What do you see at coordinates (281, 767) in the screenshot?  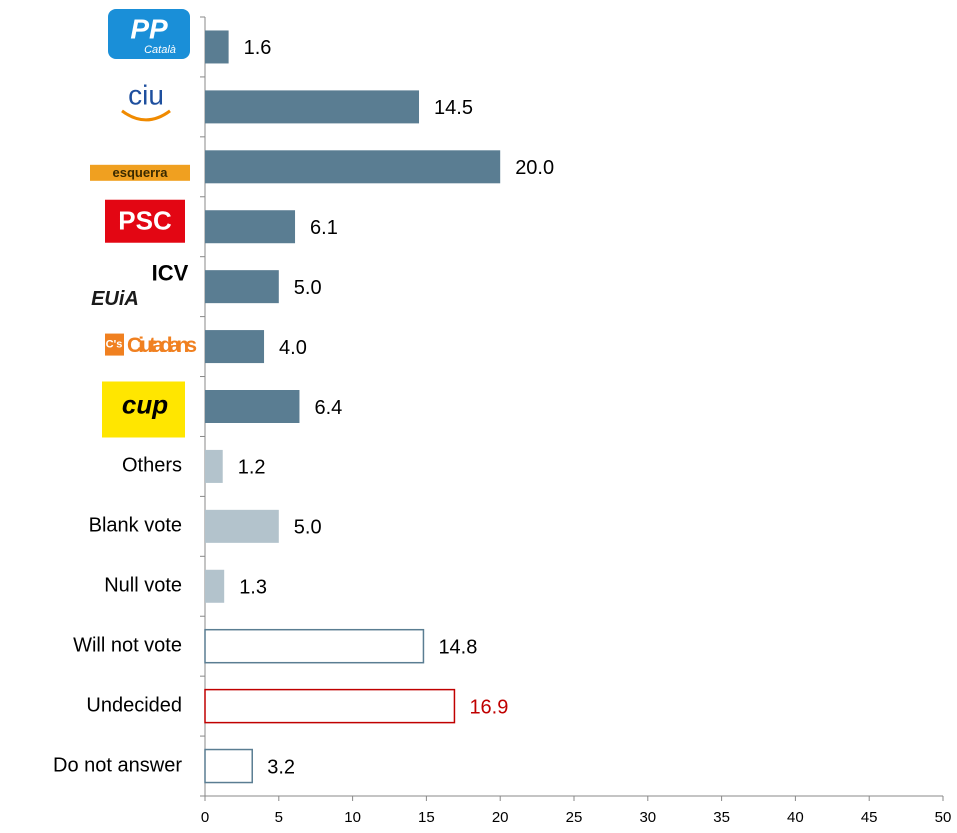 I see `value-label: 3.2` at bounding box center [281, 767].